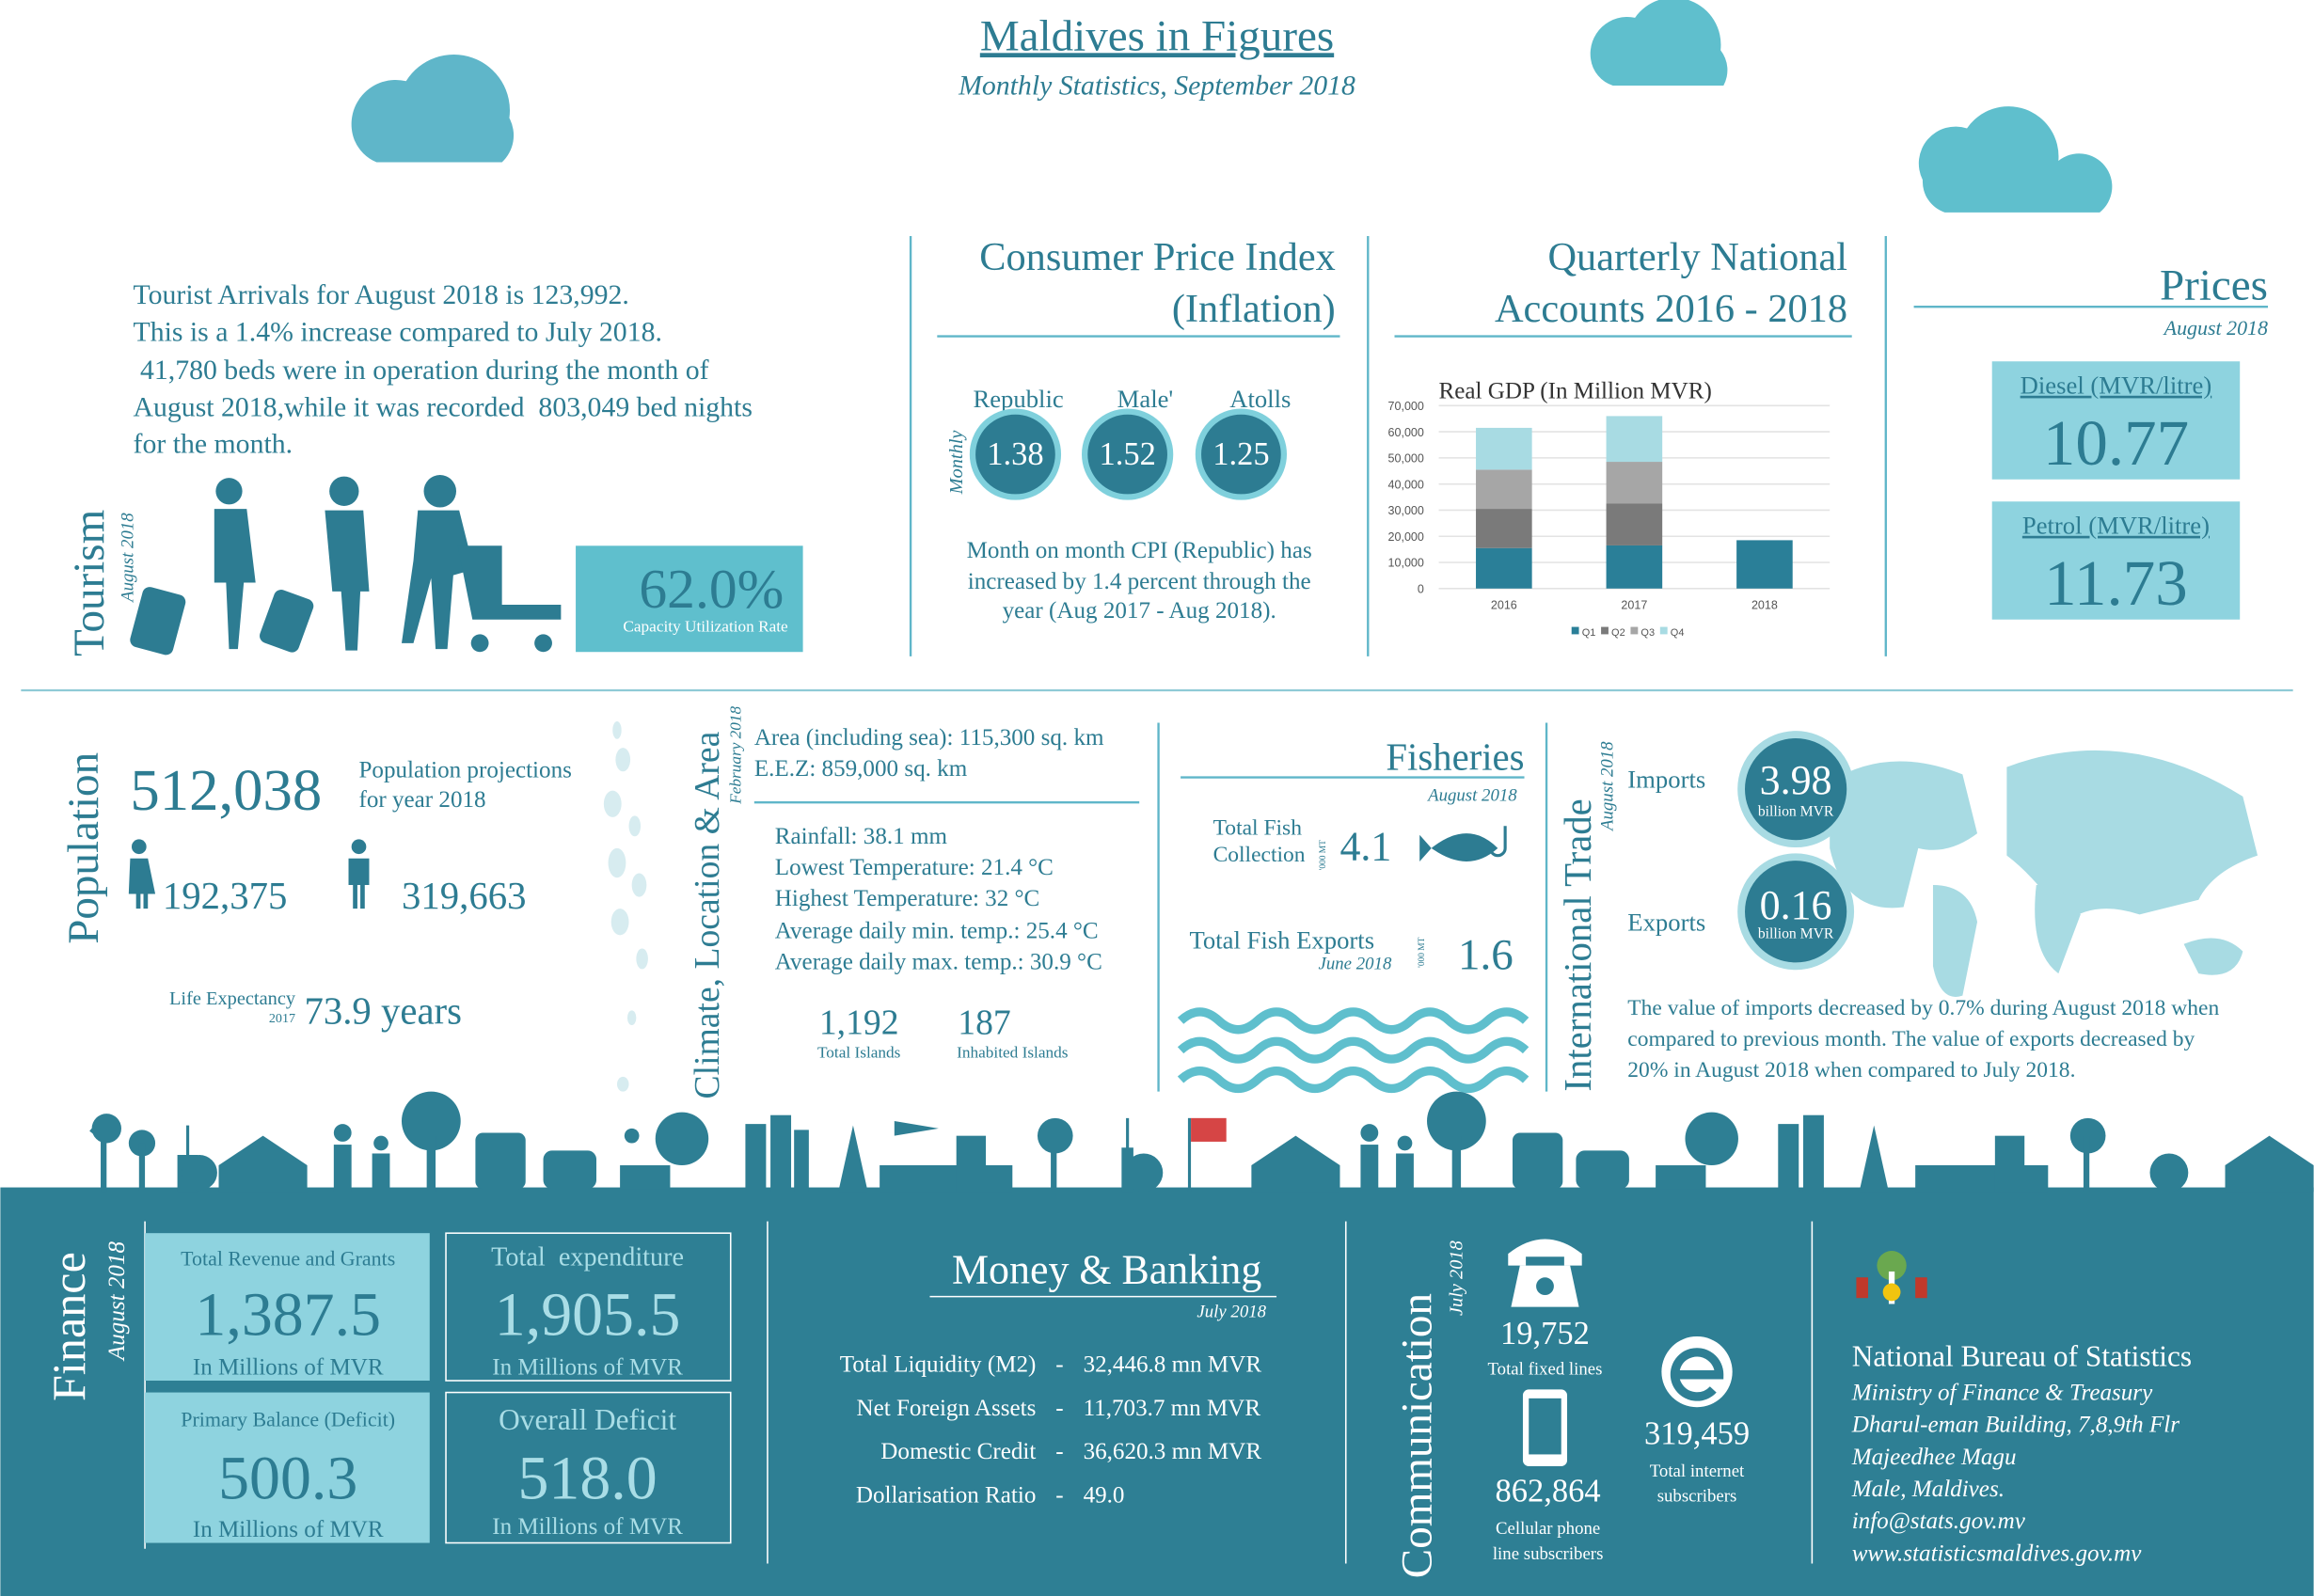  Describe the element at coordinates (1589, 633) in the screenshot. I see `legend-label: Q1` at that location.